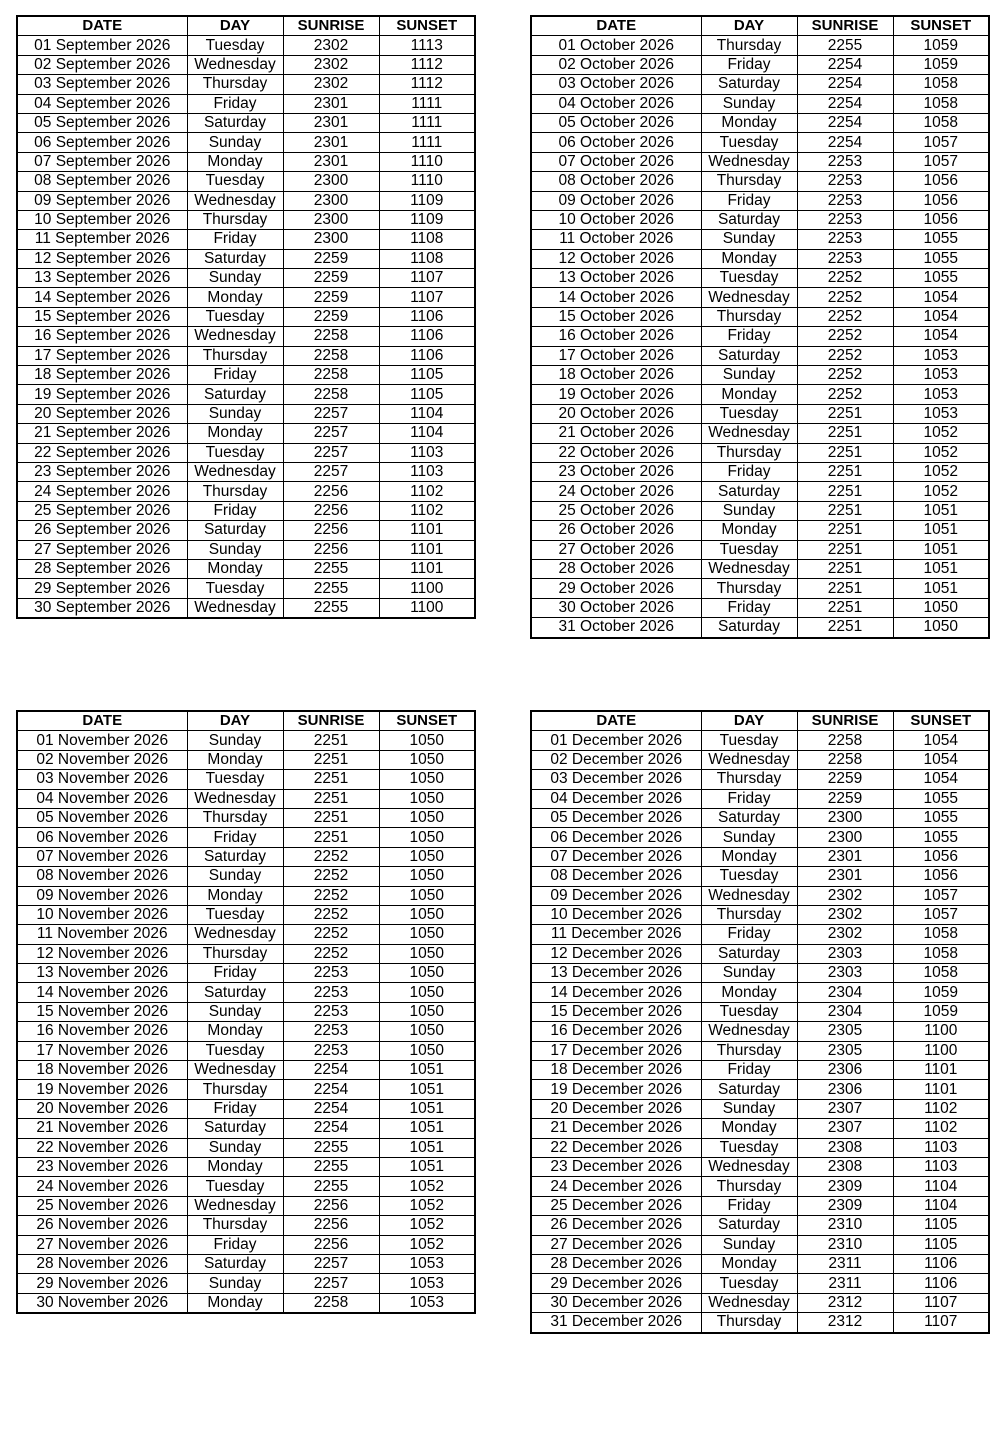  Describe the element at coordinates (760, 414) in the screenshot. I see `table-row: 20 October 2026 Tuesday 2251 1053` at that location.